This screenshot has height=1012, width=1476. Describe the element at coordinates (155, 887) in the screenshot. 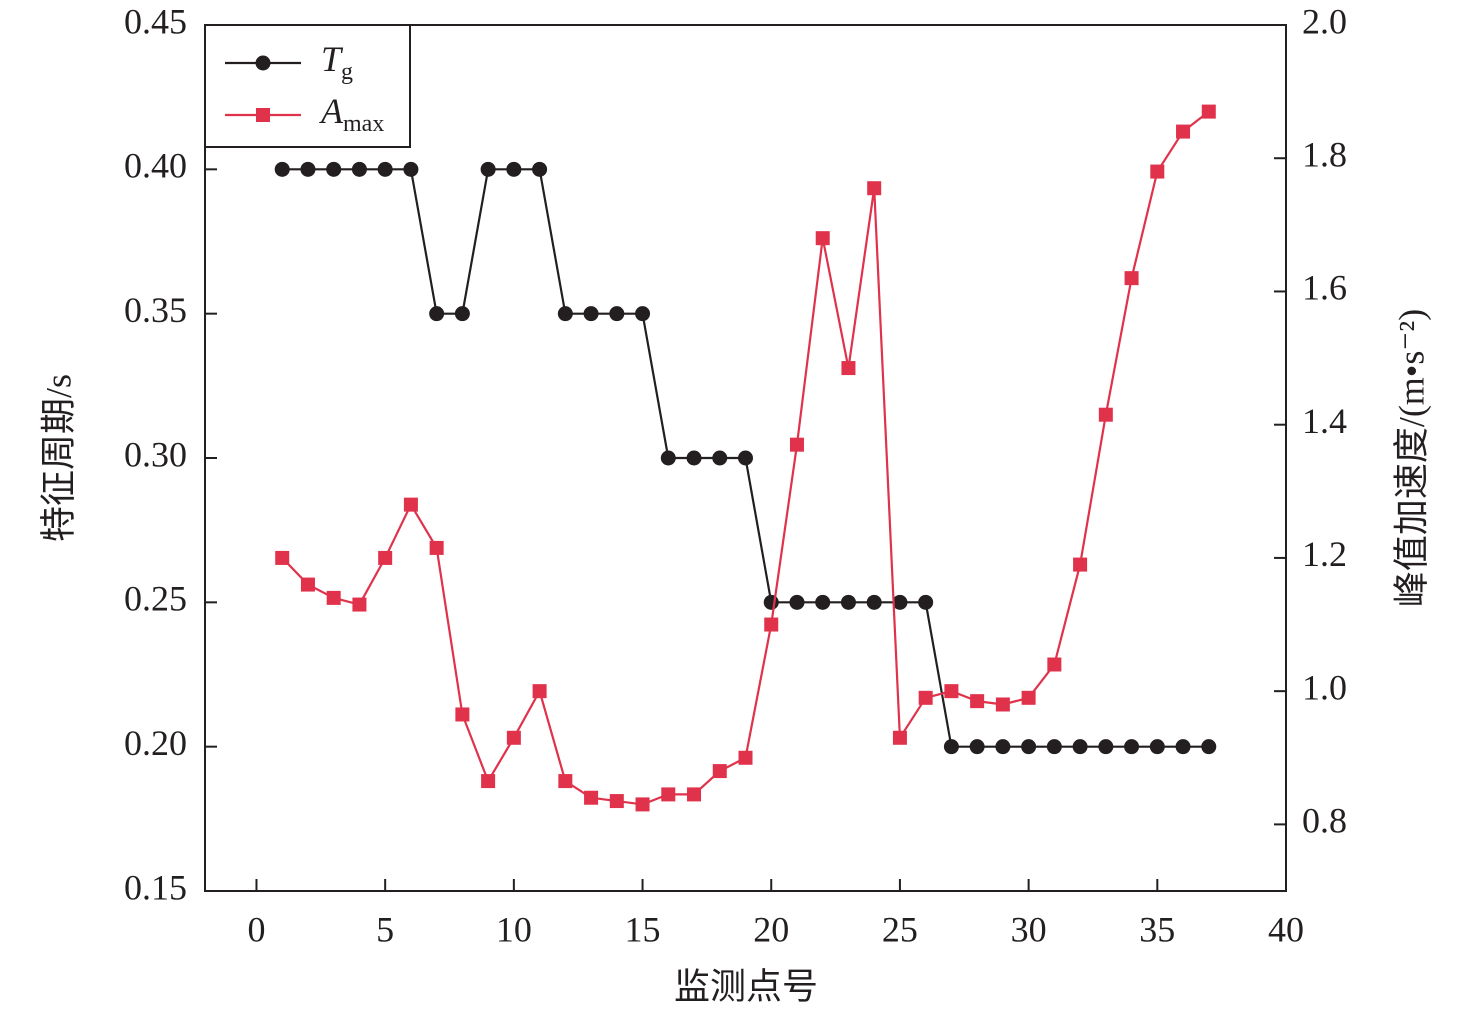

I see `y-tick-label: 0.15` at that location.